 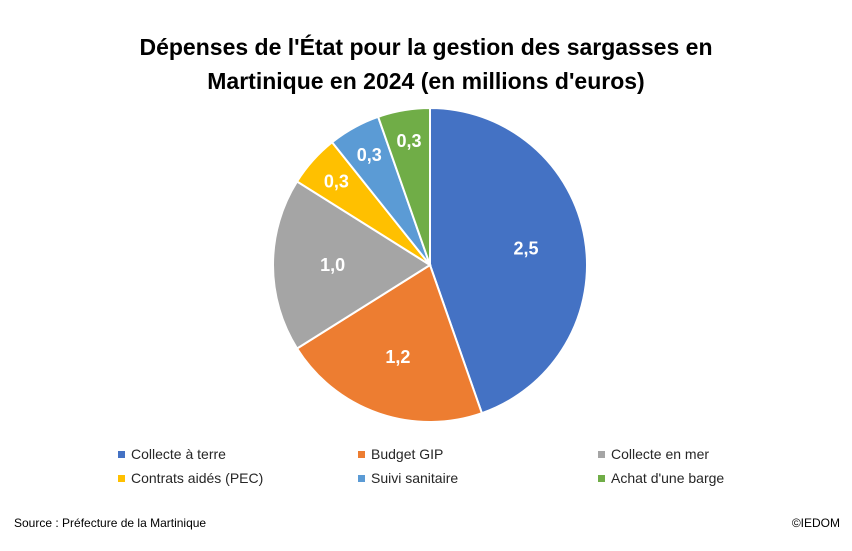 I want to click on pie-data-label-6: 0,3, so click(x=408, y=141).